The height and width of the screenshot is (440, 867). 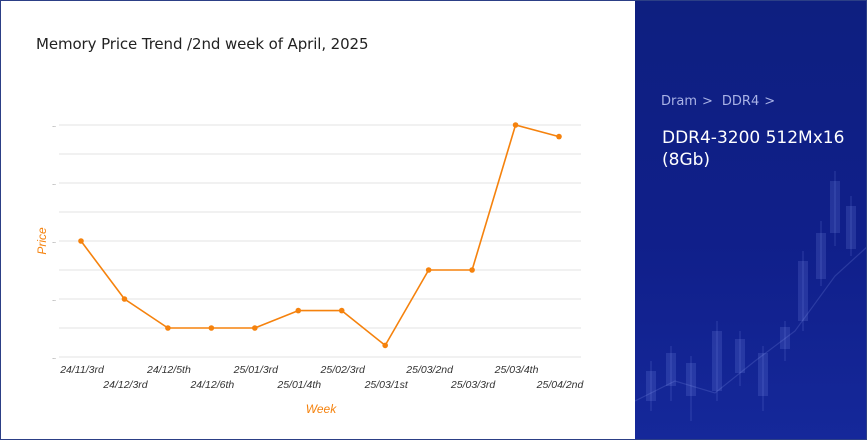 I want to click on x-tick-label: 25/03/4th, so click(x=516, y=370).